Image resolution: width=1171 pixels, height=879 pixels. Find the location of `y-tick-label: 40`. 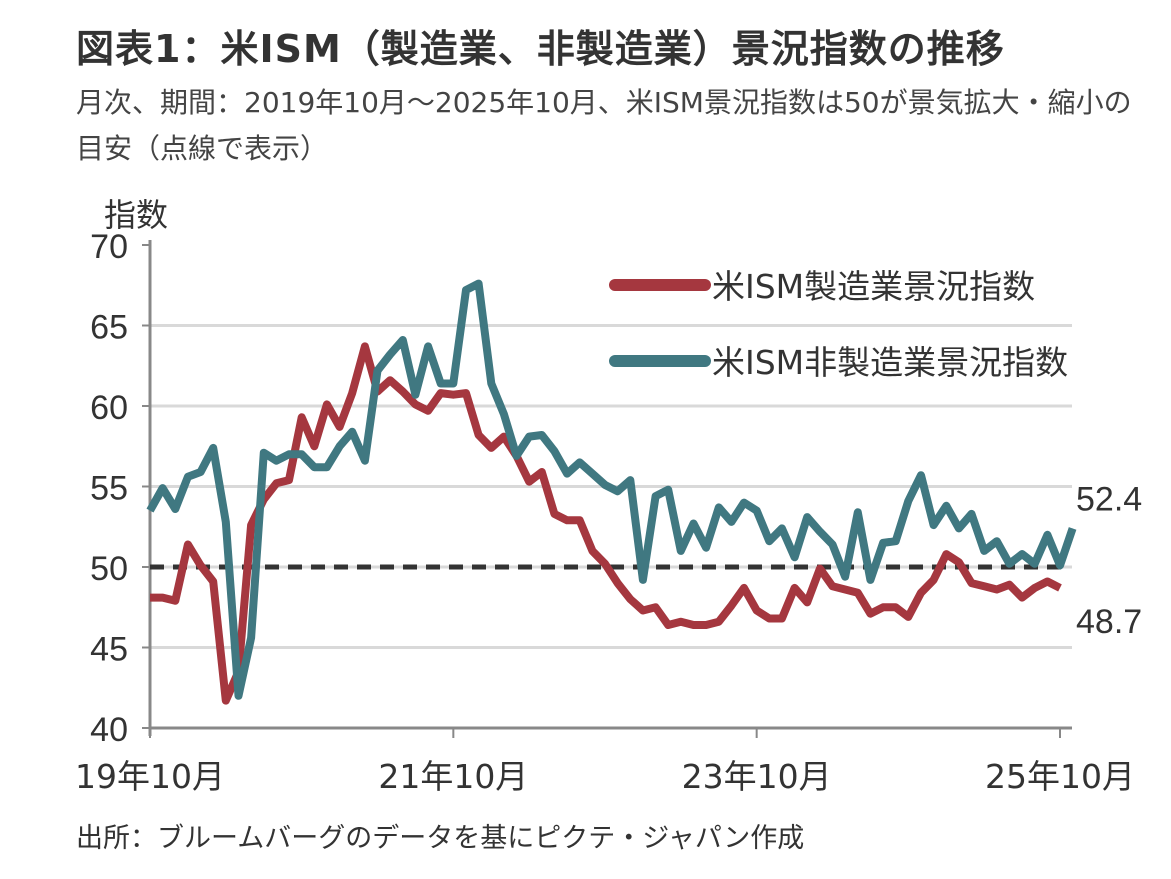

y-tick-label: 40 is located at coordinates (109, 730).